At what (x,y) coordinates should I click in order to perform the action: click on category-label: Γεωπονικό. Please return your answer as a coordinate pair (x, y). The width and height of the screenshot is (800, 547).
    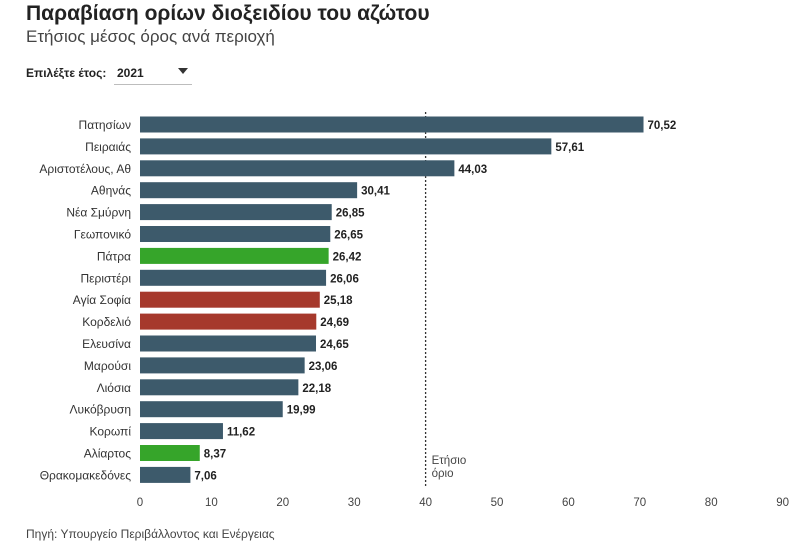
    Looking at the image, I should click on (102, 235).